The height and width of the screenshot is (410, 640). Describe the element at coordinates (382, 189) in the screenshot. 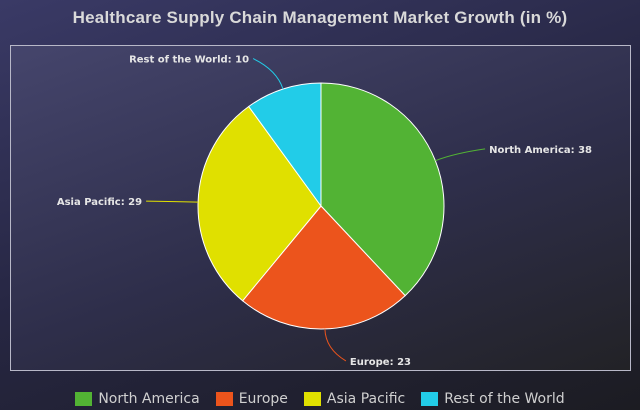

I see `pie-slice-north-america` at that location.